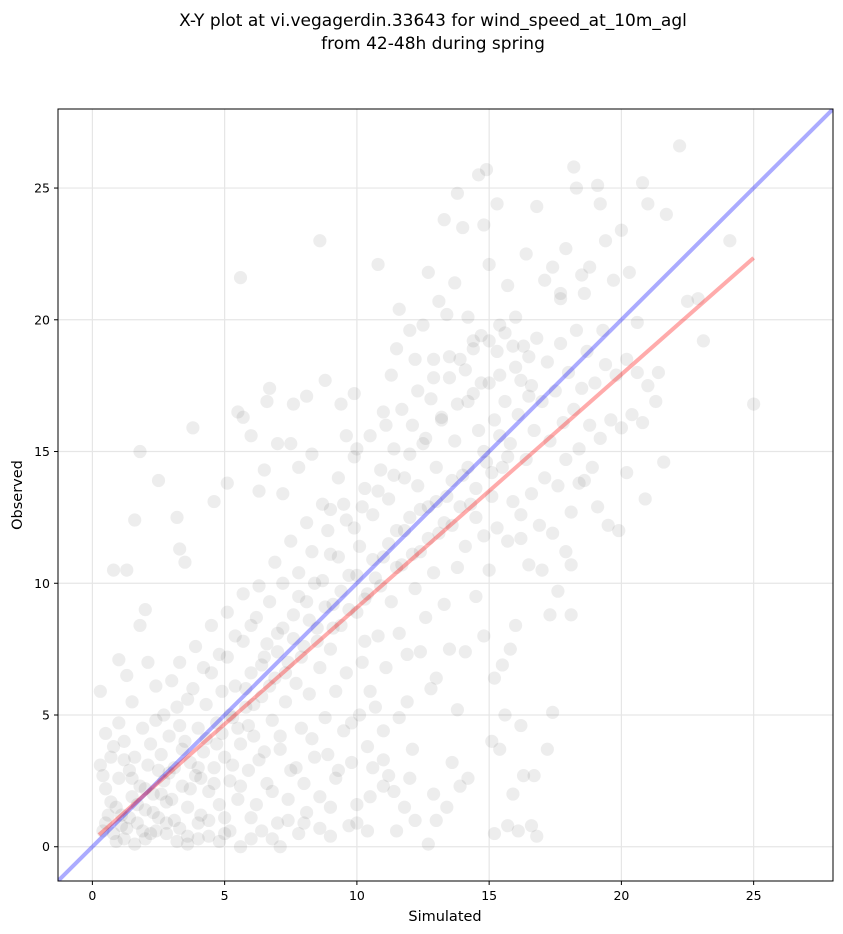 This screenshot has width=843, height=934. What do you see at coordinates (18, 495) in the screenshot?
I see `y-axis-label: Observed` at bounding box center [18, 495].